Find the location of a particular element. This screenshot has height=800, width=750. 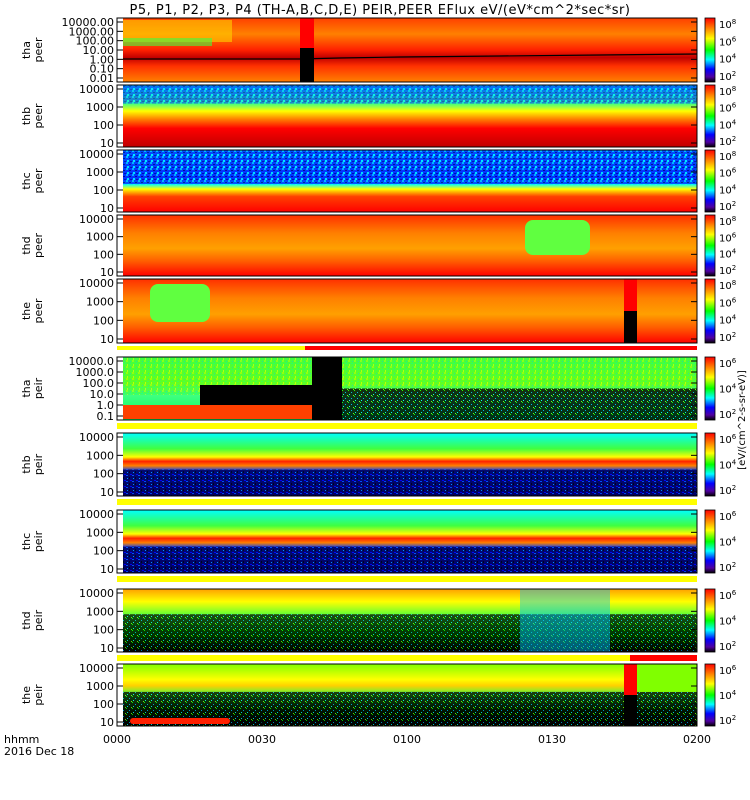

panel-the-peer is located at coordinates (407, 311).